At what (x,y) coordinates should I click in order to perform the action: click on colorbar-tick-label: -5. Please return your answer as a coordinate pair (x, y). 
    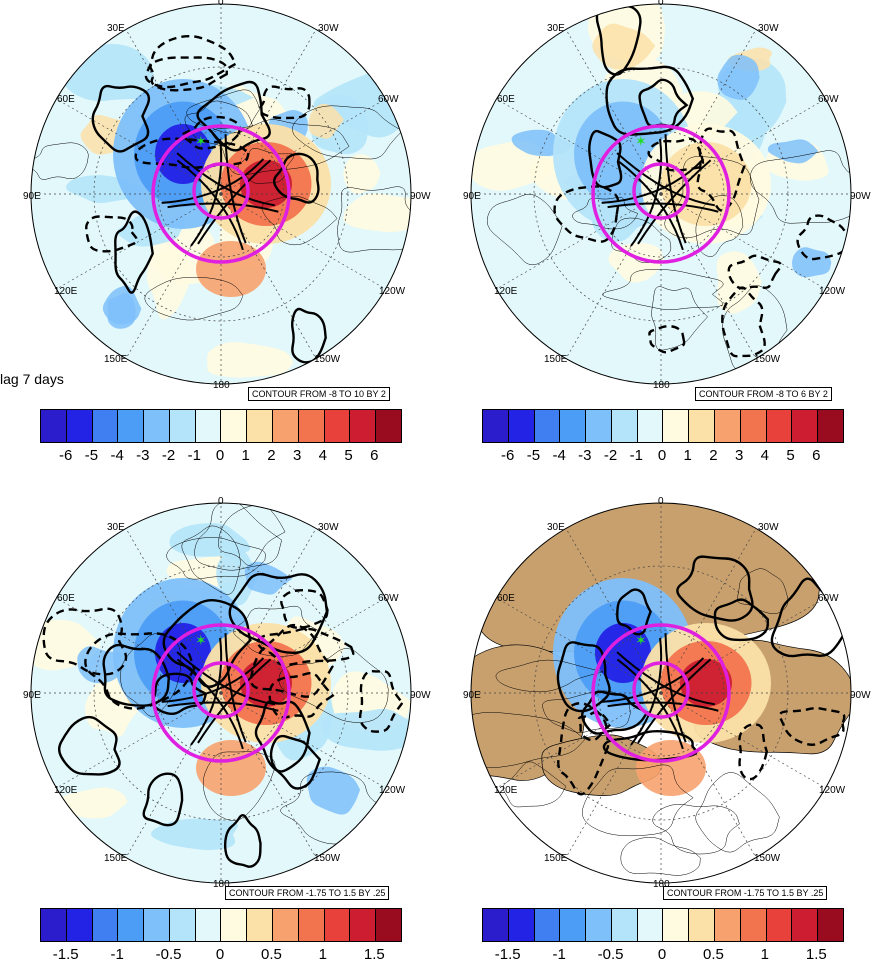
    Looking at the image, I should click on (91, 455).